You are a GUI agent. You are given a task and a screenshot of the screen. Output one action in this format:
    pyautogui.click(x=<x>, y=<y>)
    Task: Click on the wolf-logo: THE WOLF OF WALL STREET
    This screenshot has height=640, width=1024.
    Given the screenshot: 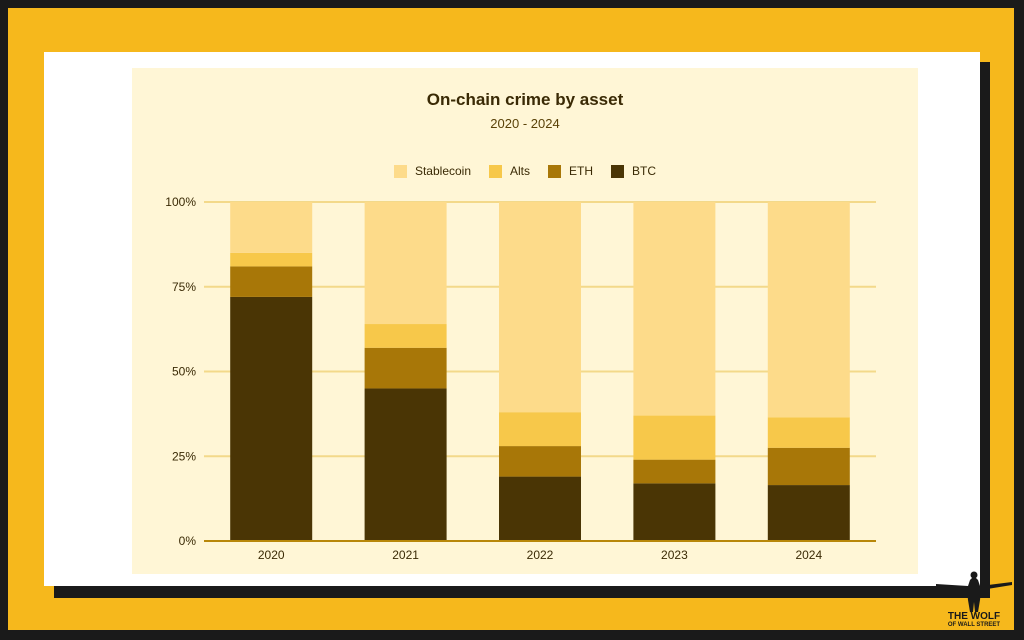 What is the action you would take?
    pyautogui.click(x=974, y=601)
    